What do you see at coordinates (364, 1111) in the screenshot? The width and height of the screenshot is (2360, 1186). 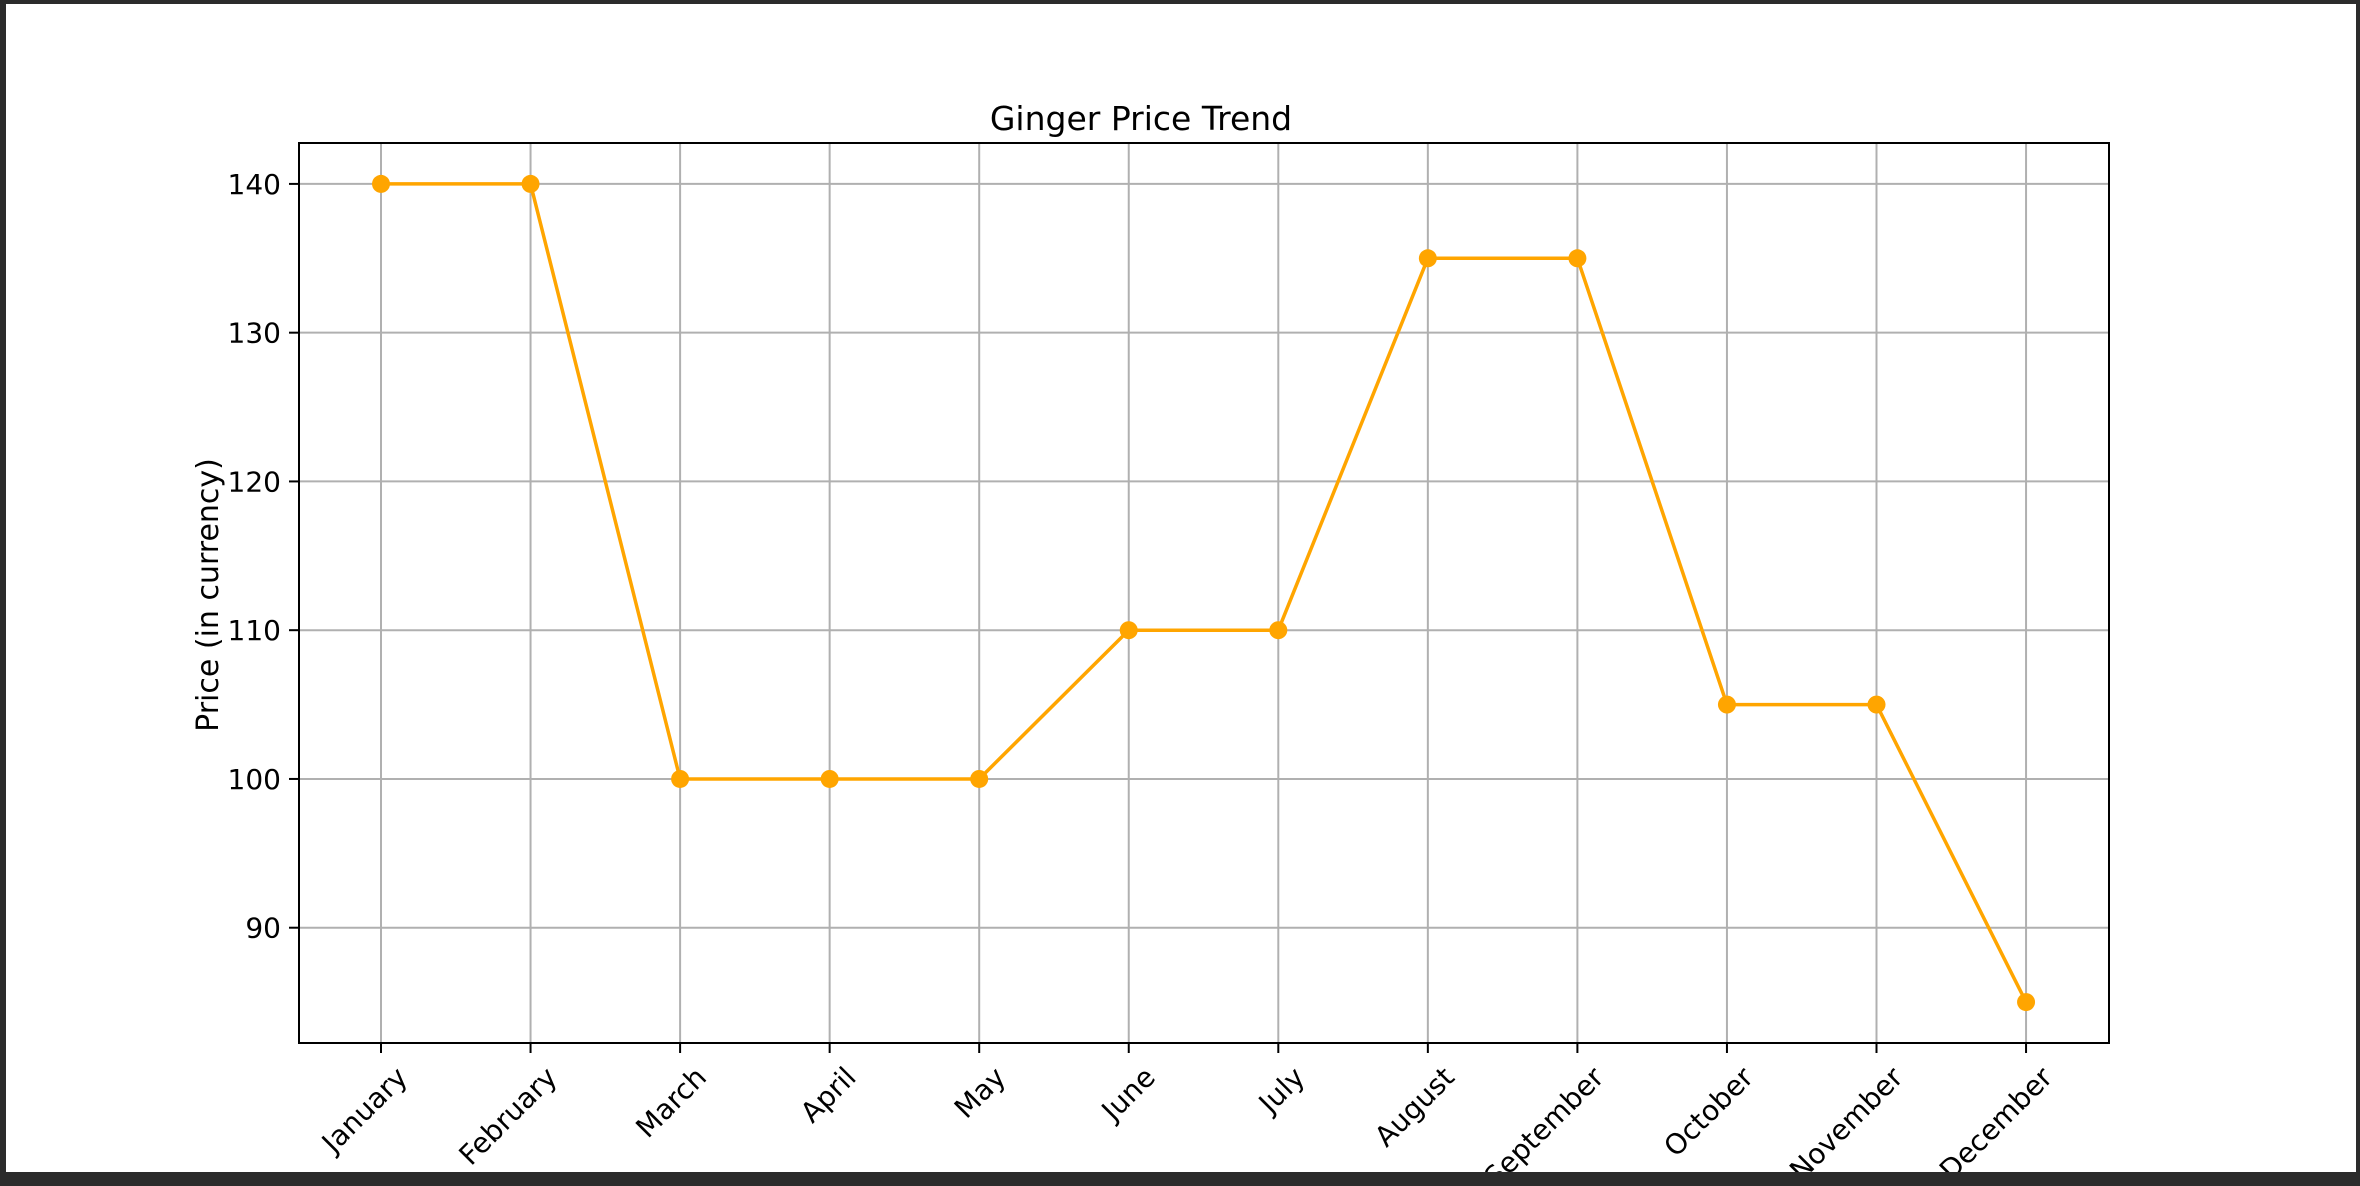 I see `x-tick-label: January` at bounding box center [364, 1111].